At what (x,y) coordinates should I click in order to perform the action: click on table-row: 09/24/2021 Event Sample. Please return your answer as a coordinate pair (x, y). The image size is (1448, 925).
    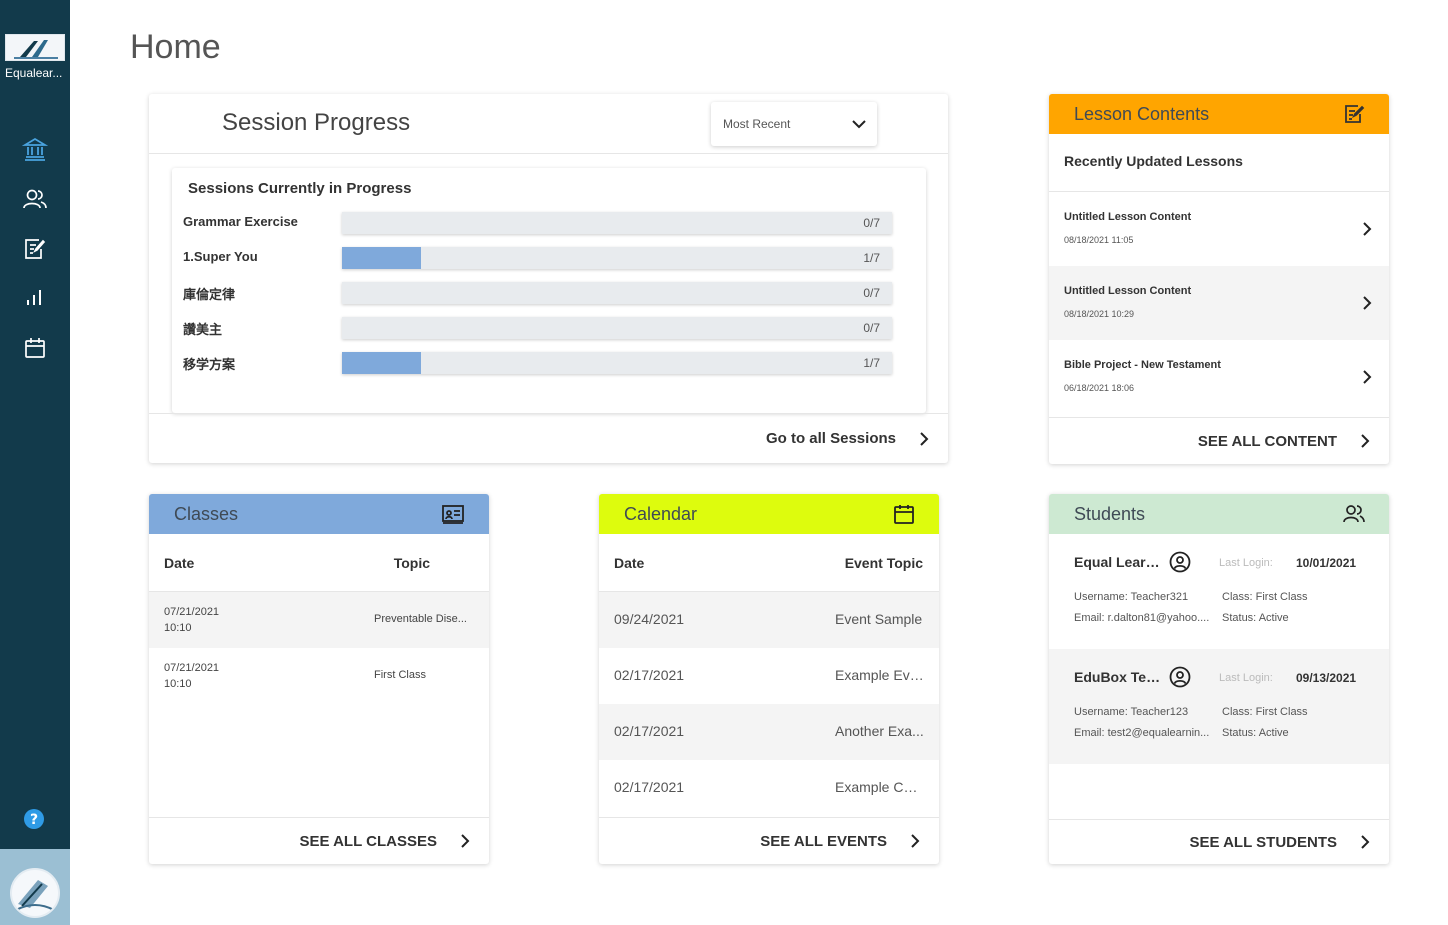
    Looking at the image, I should click on (769, 620).